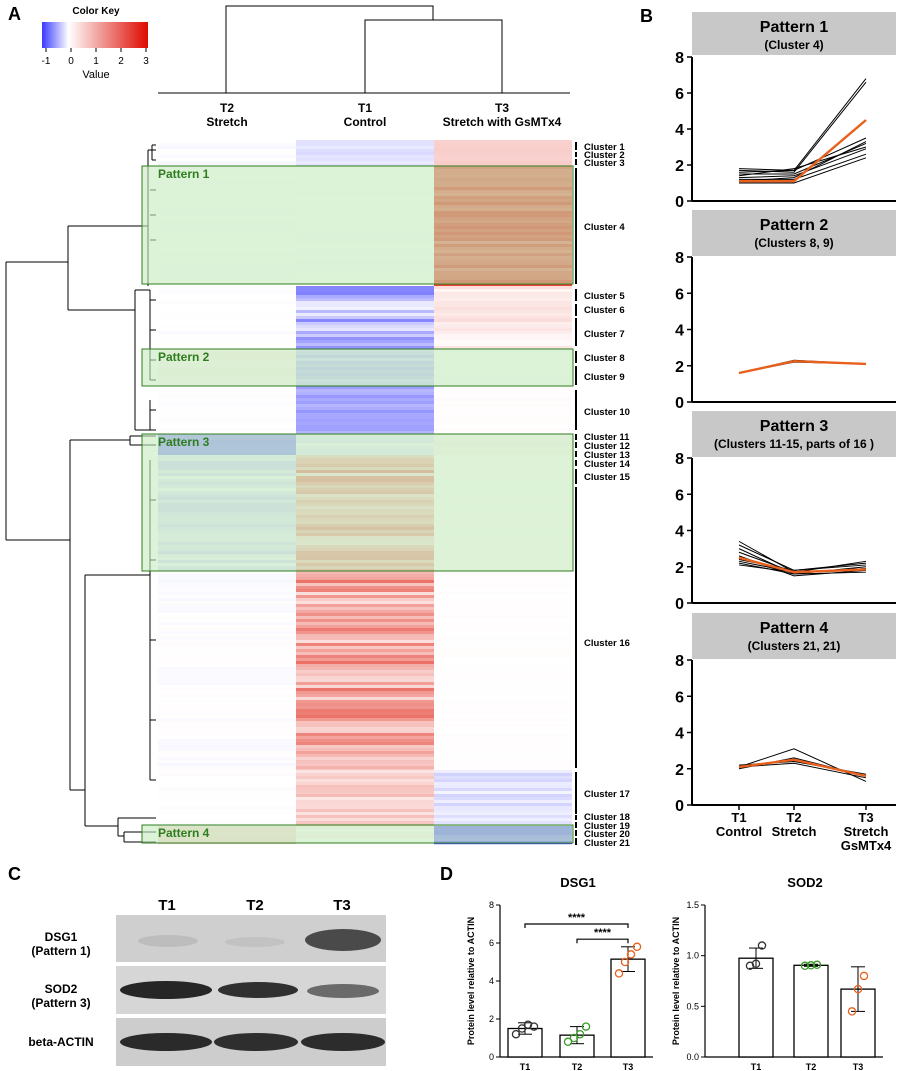 Image resolution: width=899 pixels, height=1071 pixels. What do you see at coordinates (794, 831) in the screenshot?
I see `pattern-x-sublabel: Stretch` at bounding box center [794, 831].